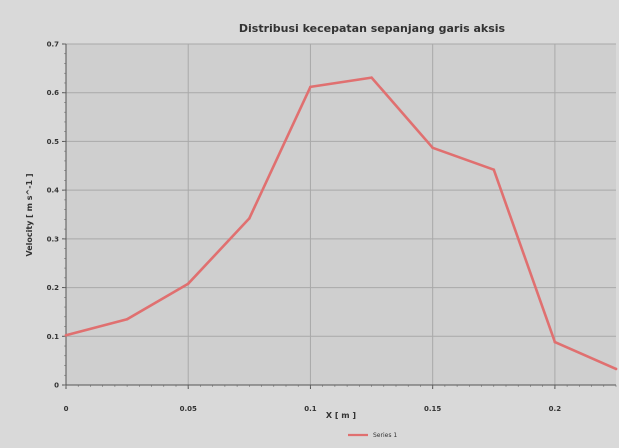 This screenshot has width=619, height=448. What do you see at coordinates (53, 45) in the screenshot?
I see `y-tick-label: 0.7` at bounding box center [53, 45].